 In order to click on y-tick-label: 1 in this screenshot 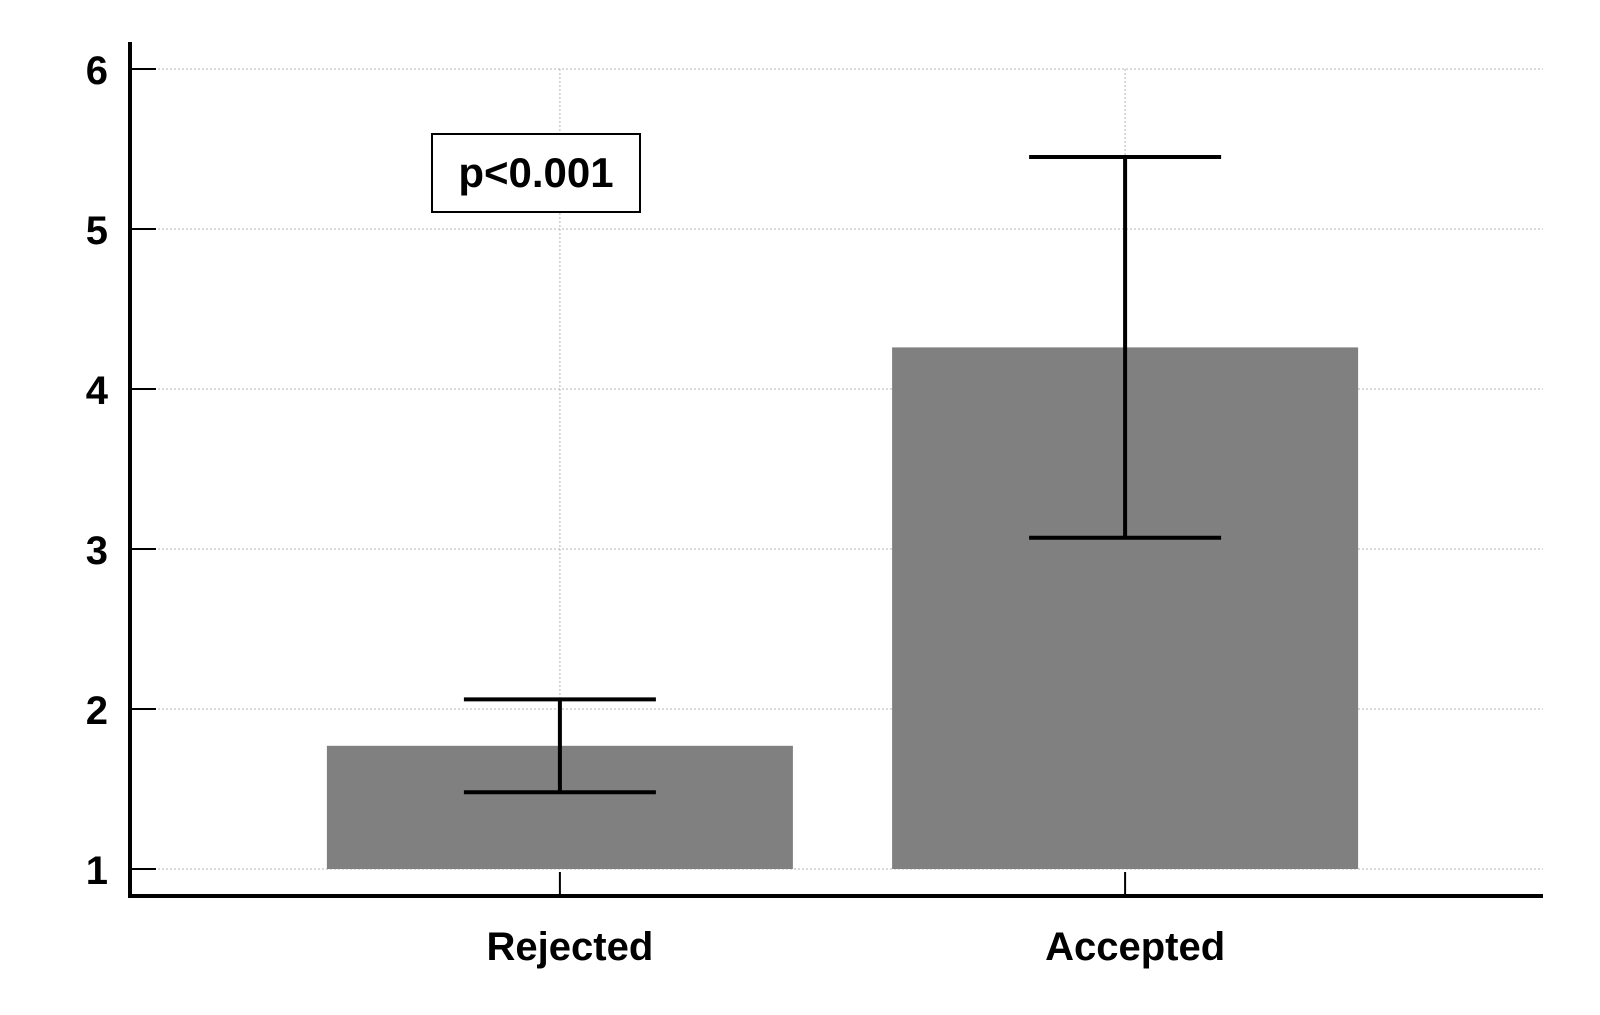, I will do `click(97, 871)`.